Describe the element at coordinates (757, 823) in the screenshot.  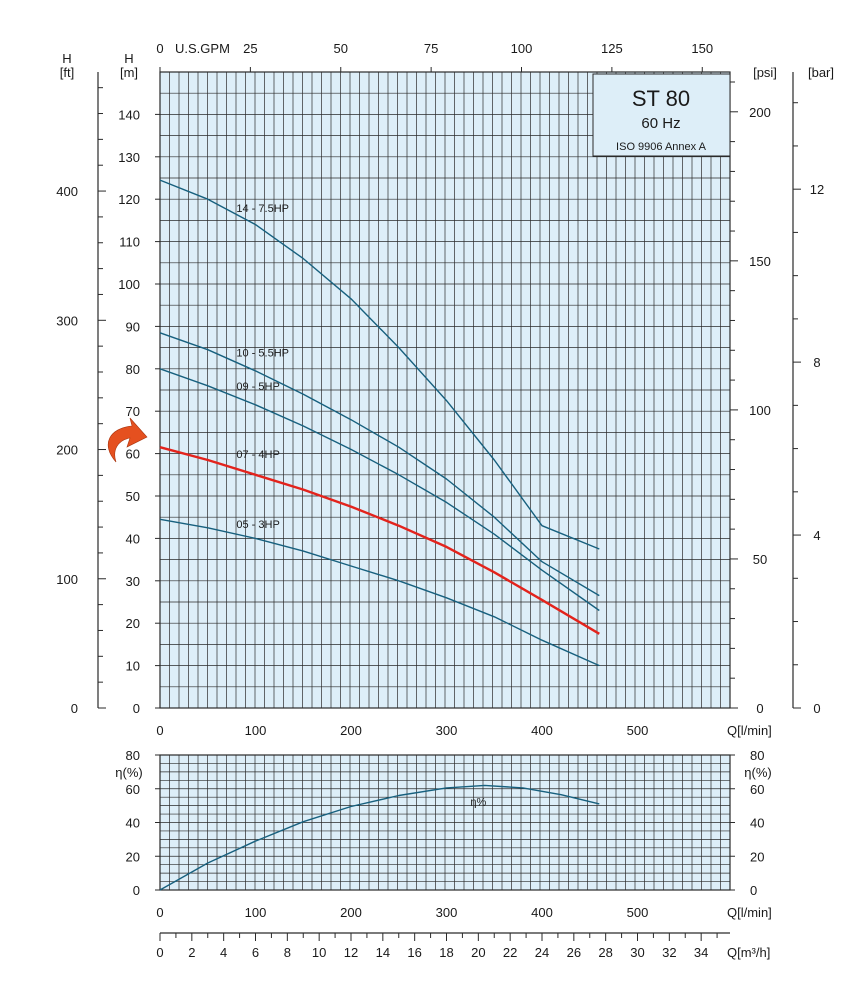
I see `eff-right-tick-label: 40` at that location.